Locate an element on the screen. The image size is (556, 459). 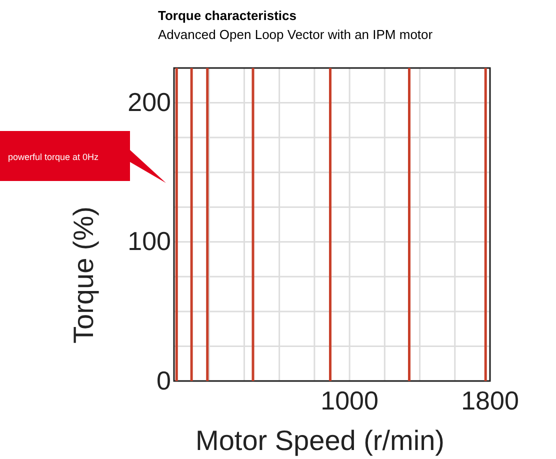
y-tick-label: 100 is located at coordinates (149, 241).